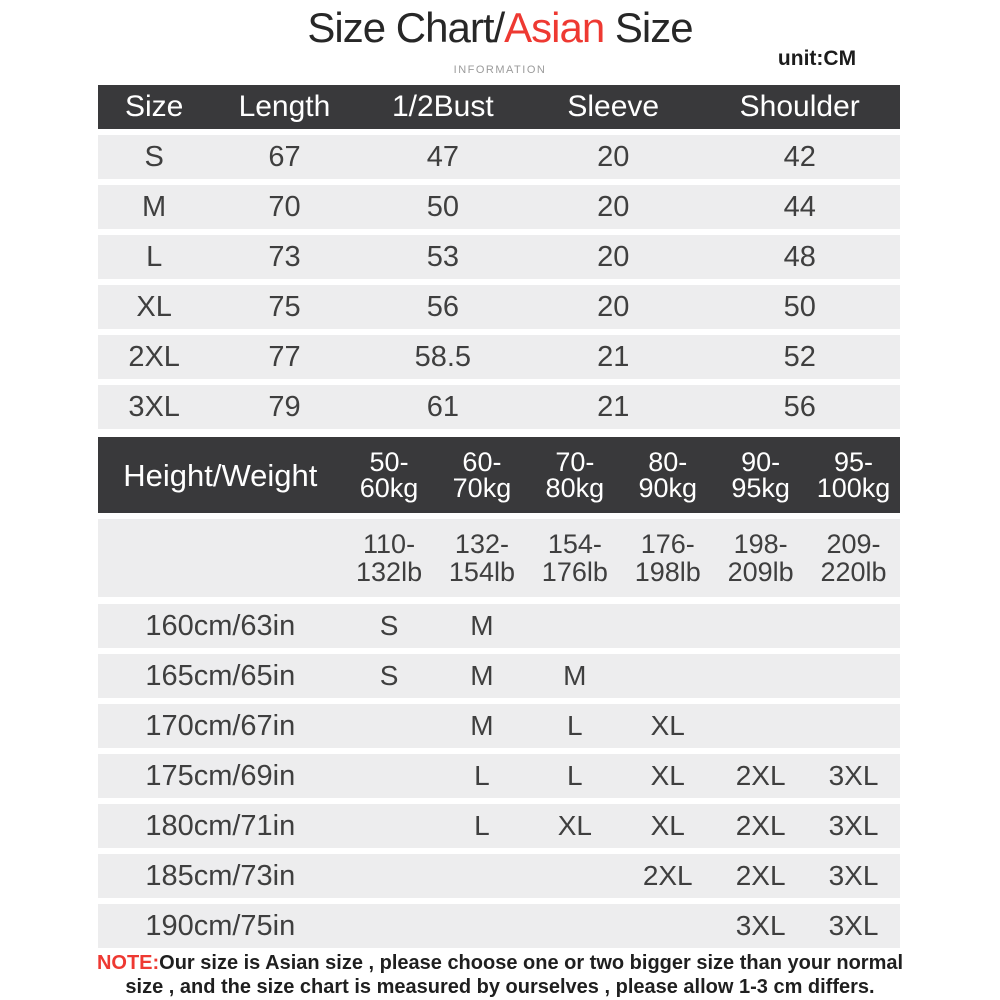  Describe the element at coordinates (442, 306) in the screenshot. I see `bust-cell: 56` at that location.